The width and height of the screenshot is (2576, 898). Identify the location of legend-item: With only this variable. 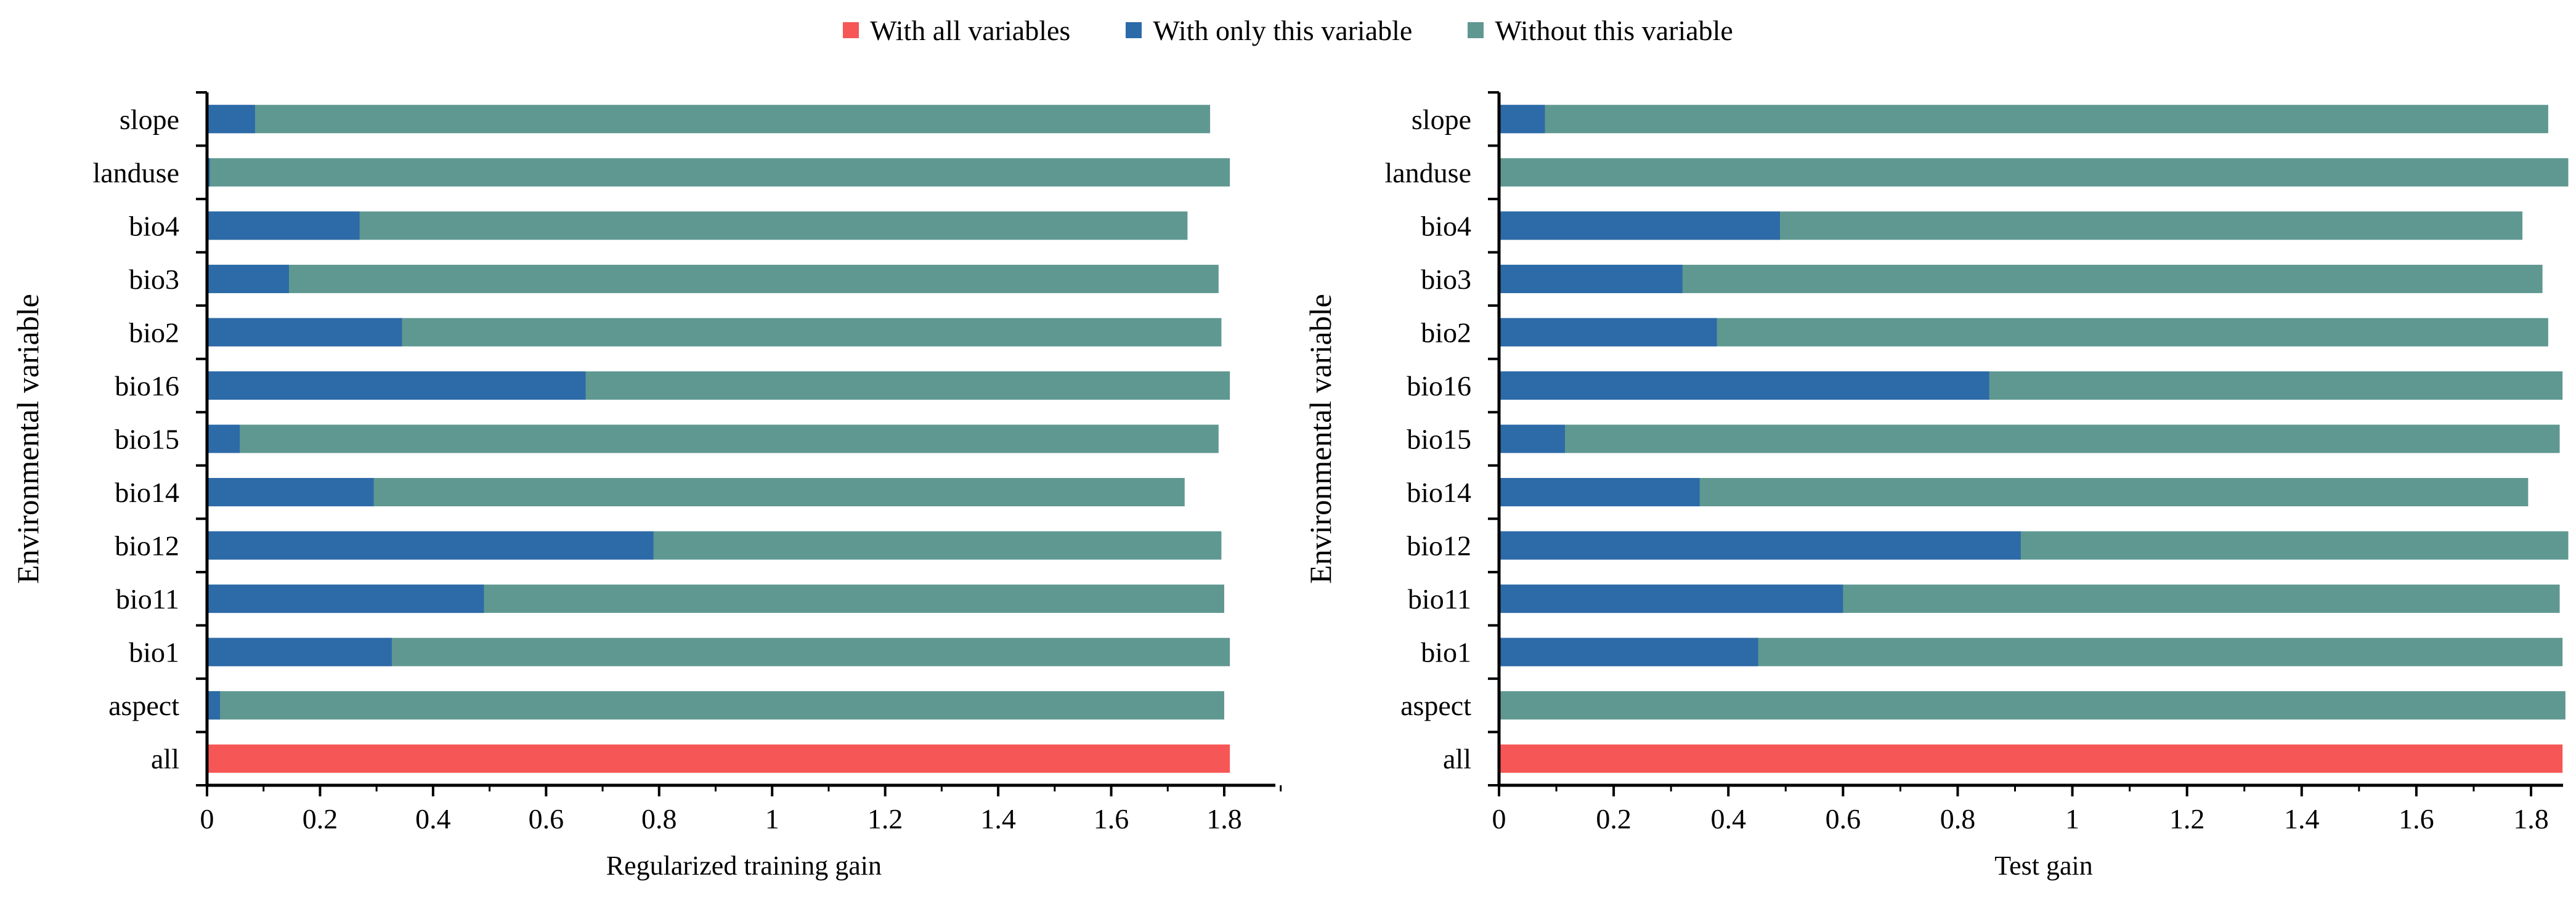
(1269, 31).